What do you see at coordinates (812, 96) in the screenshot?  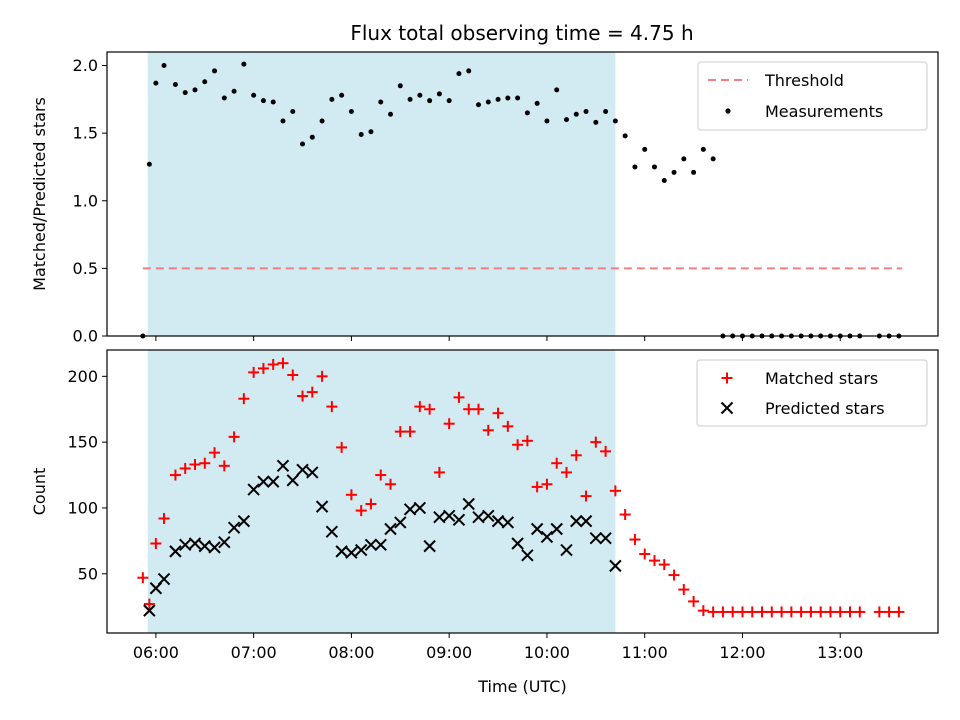 I see `legend: Threshold Measurements` at bounding box center [812, 96].